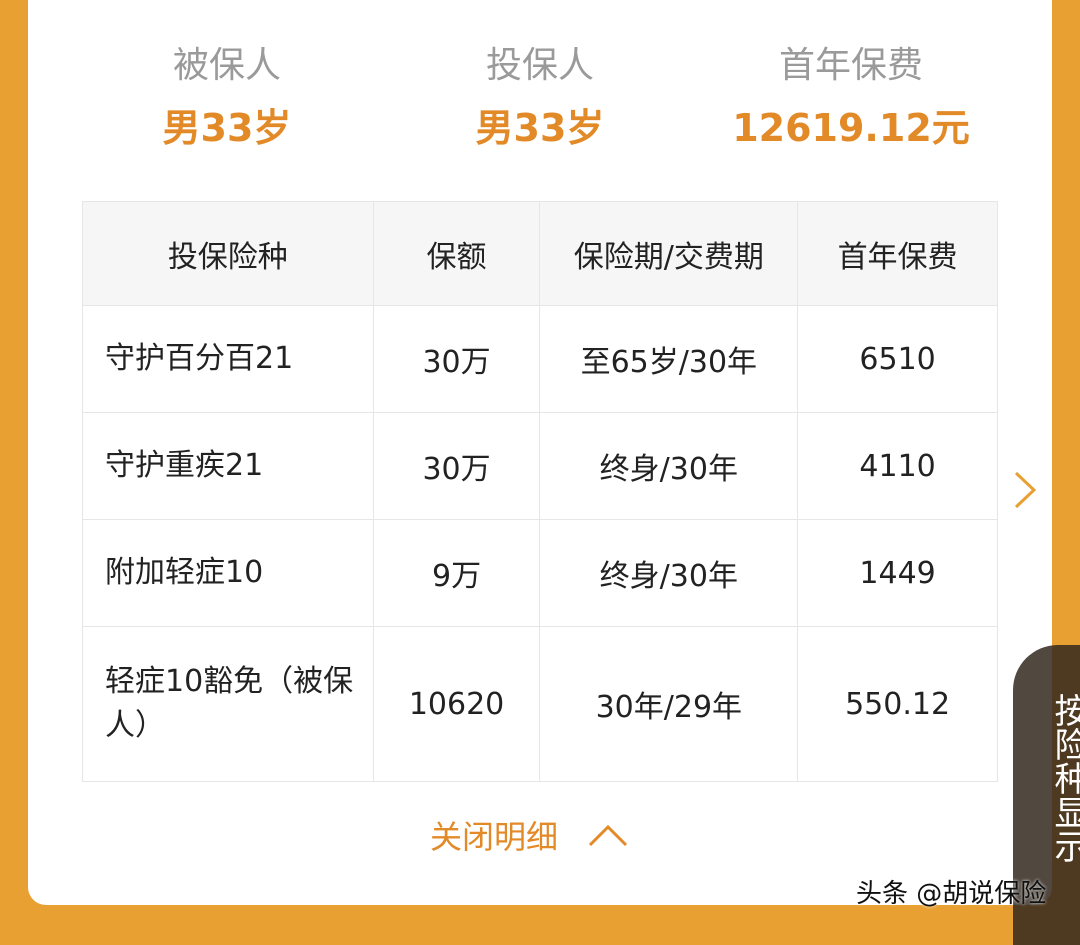 The image size is (1080, 945). I want to click on show-by-product-button: 按险种显示, so click(1046, 795).